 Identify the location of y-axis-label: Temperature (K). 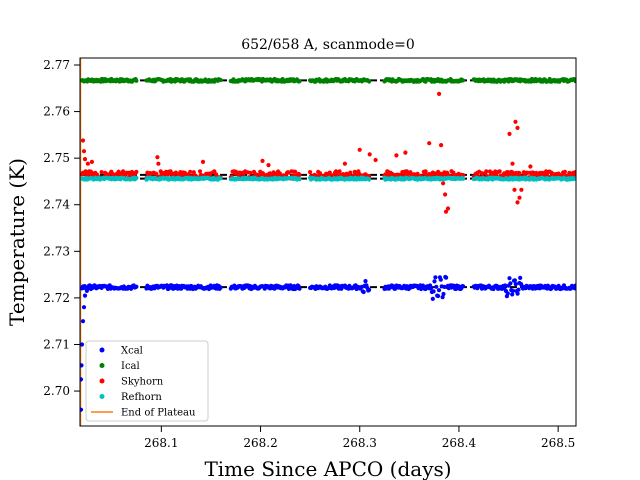
(17, 242).